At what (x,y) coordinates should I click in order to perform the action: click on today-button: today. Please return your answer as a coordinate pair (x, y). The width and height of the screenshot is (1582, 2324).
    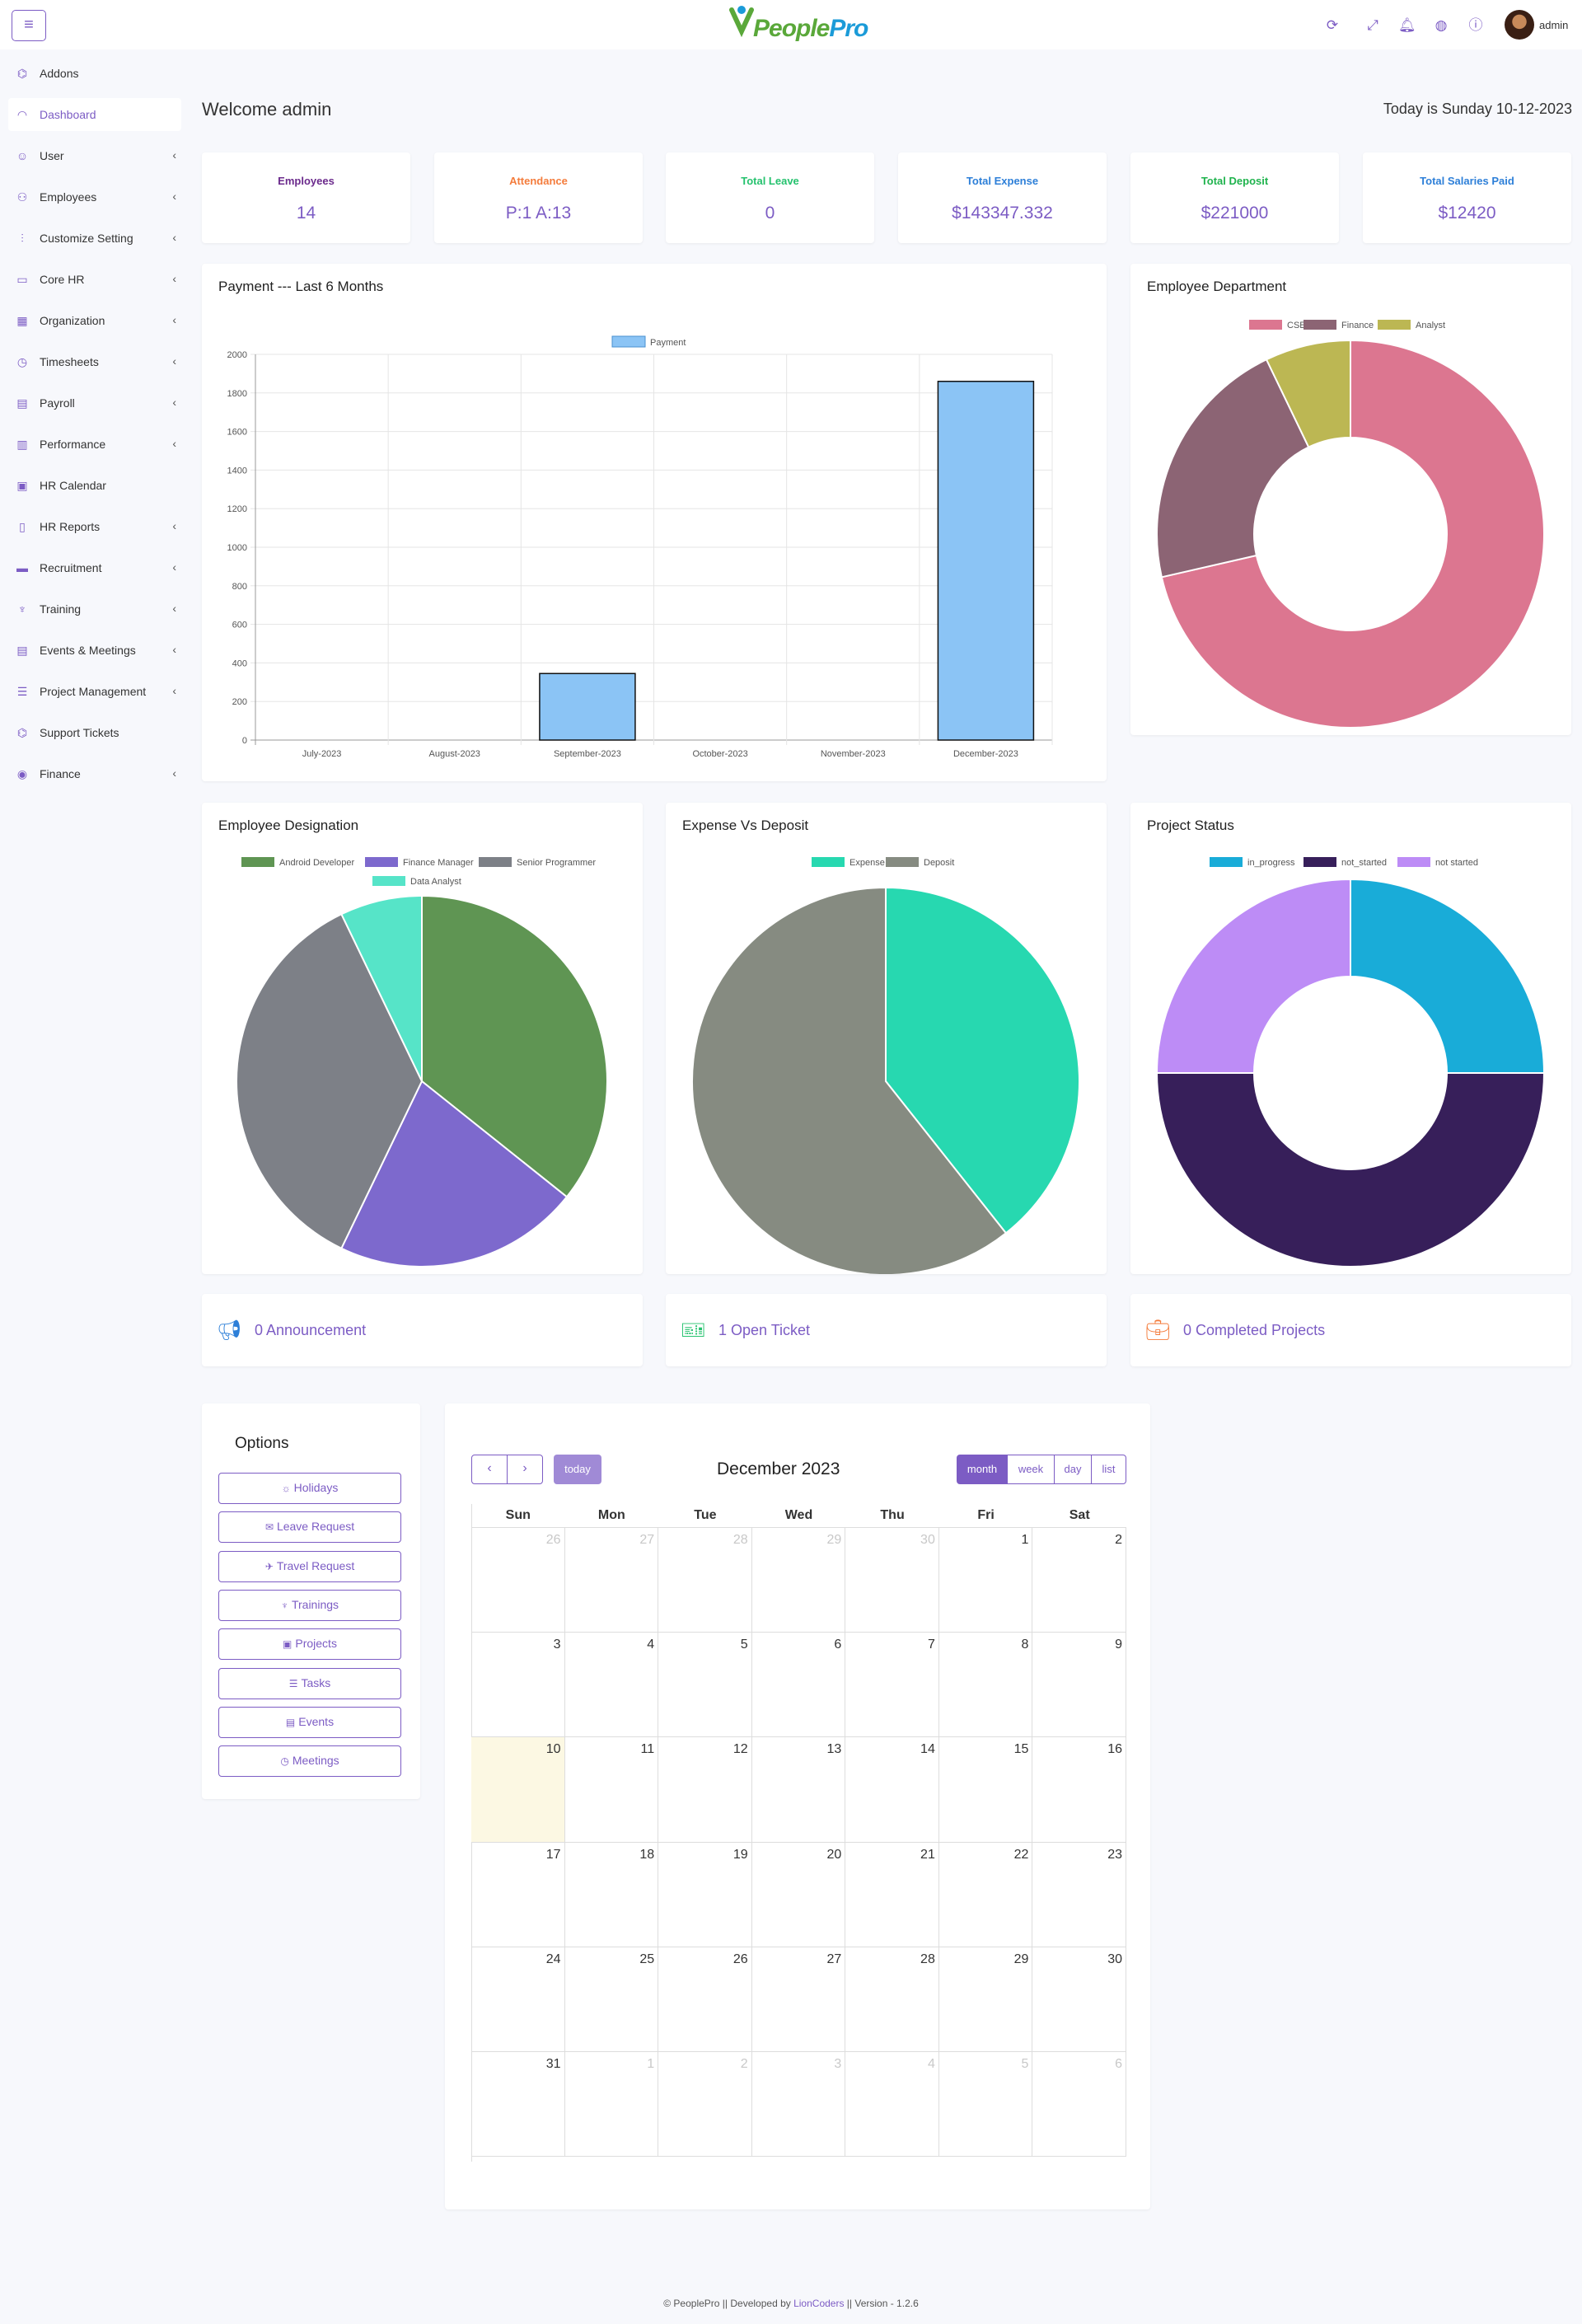
    Looking at the image, I should click on (577, 1469).